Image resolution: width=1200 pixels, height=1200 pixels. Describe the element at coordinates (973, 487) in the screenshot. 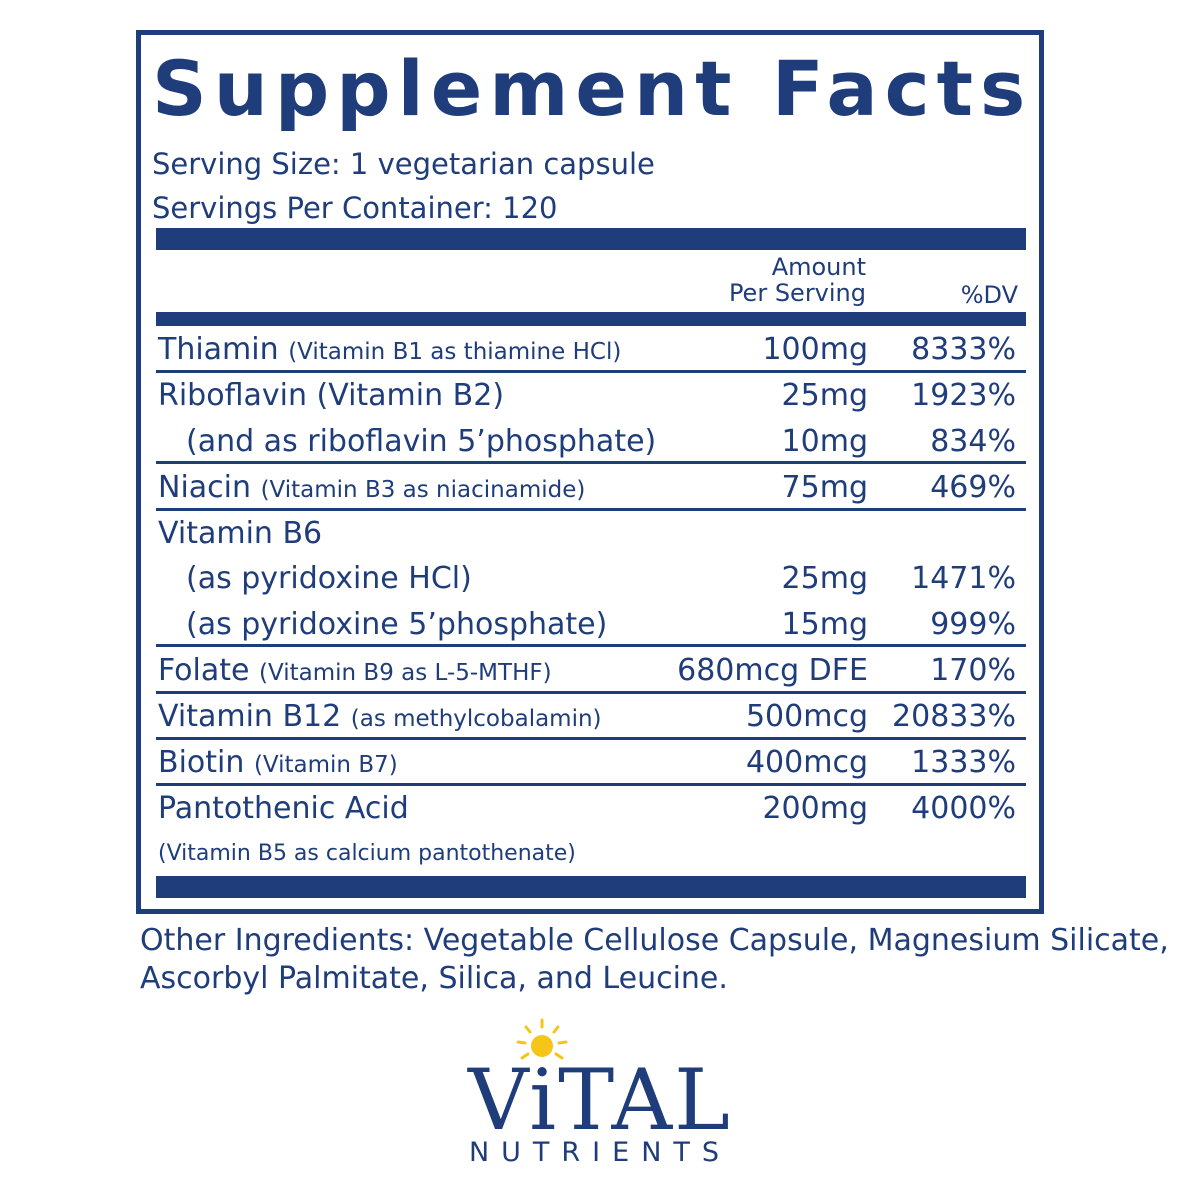

I see `nutrient-dv: 469%` at that location.